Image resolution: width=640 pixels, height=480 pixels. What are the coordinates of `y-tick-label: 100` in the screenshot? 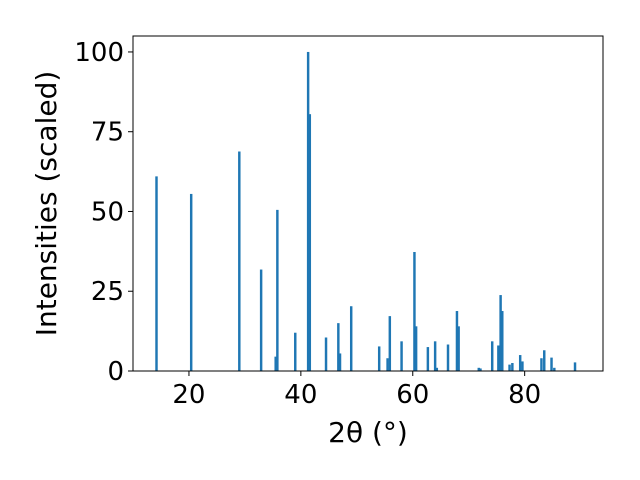 It's located at (99, 53).